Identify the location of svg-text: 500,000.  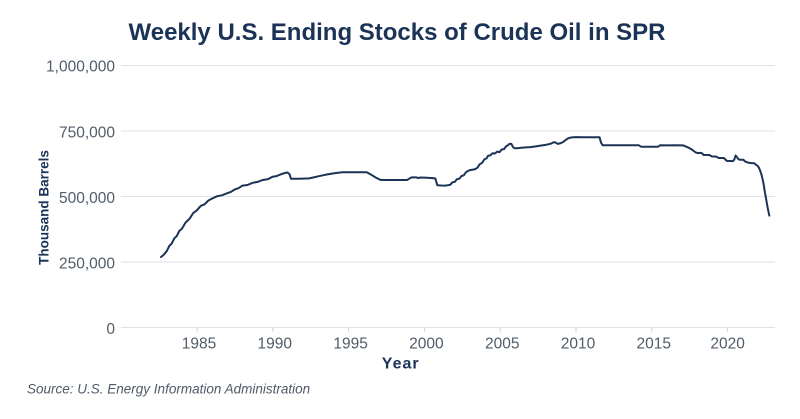
(87, 198).